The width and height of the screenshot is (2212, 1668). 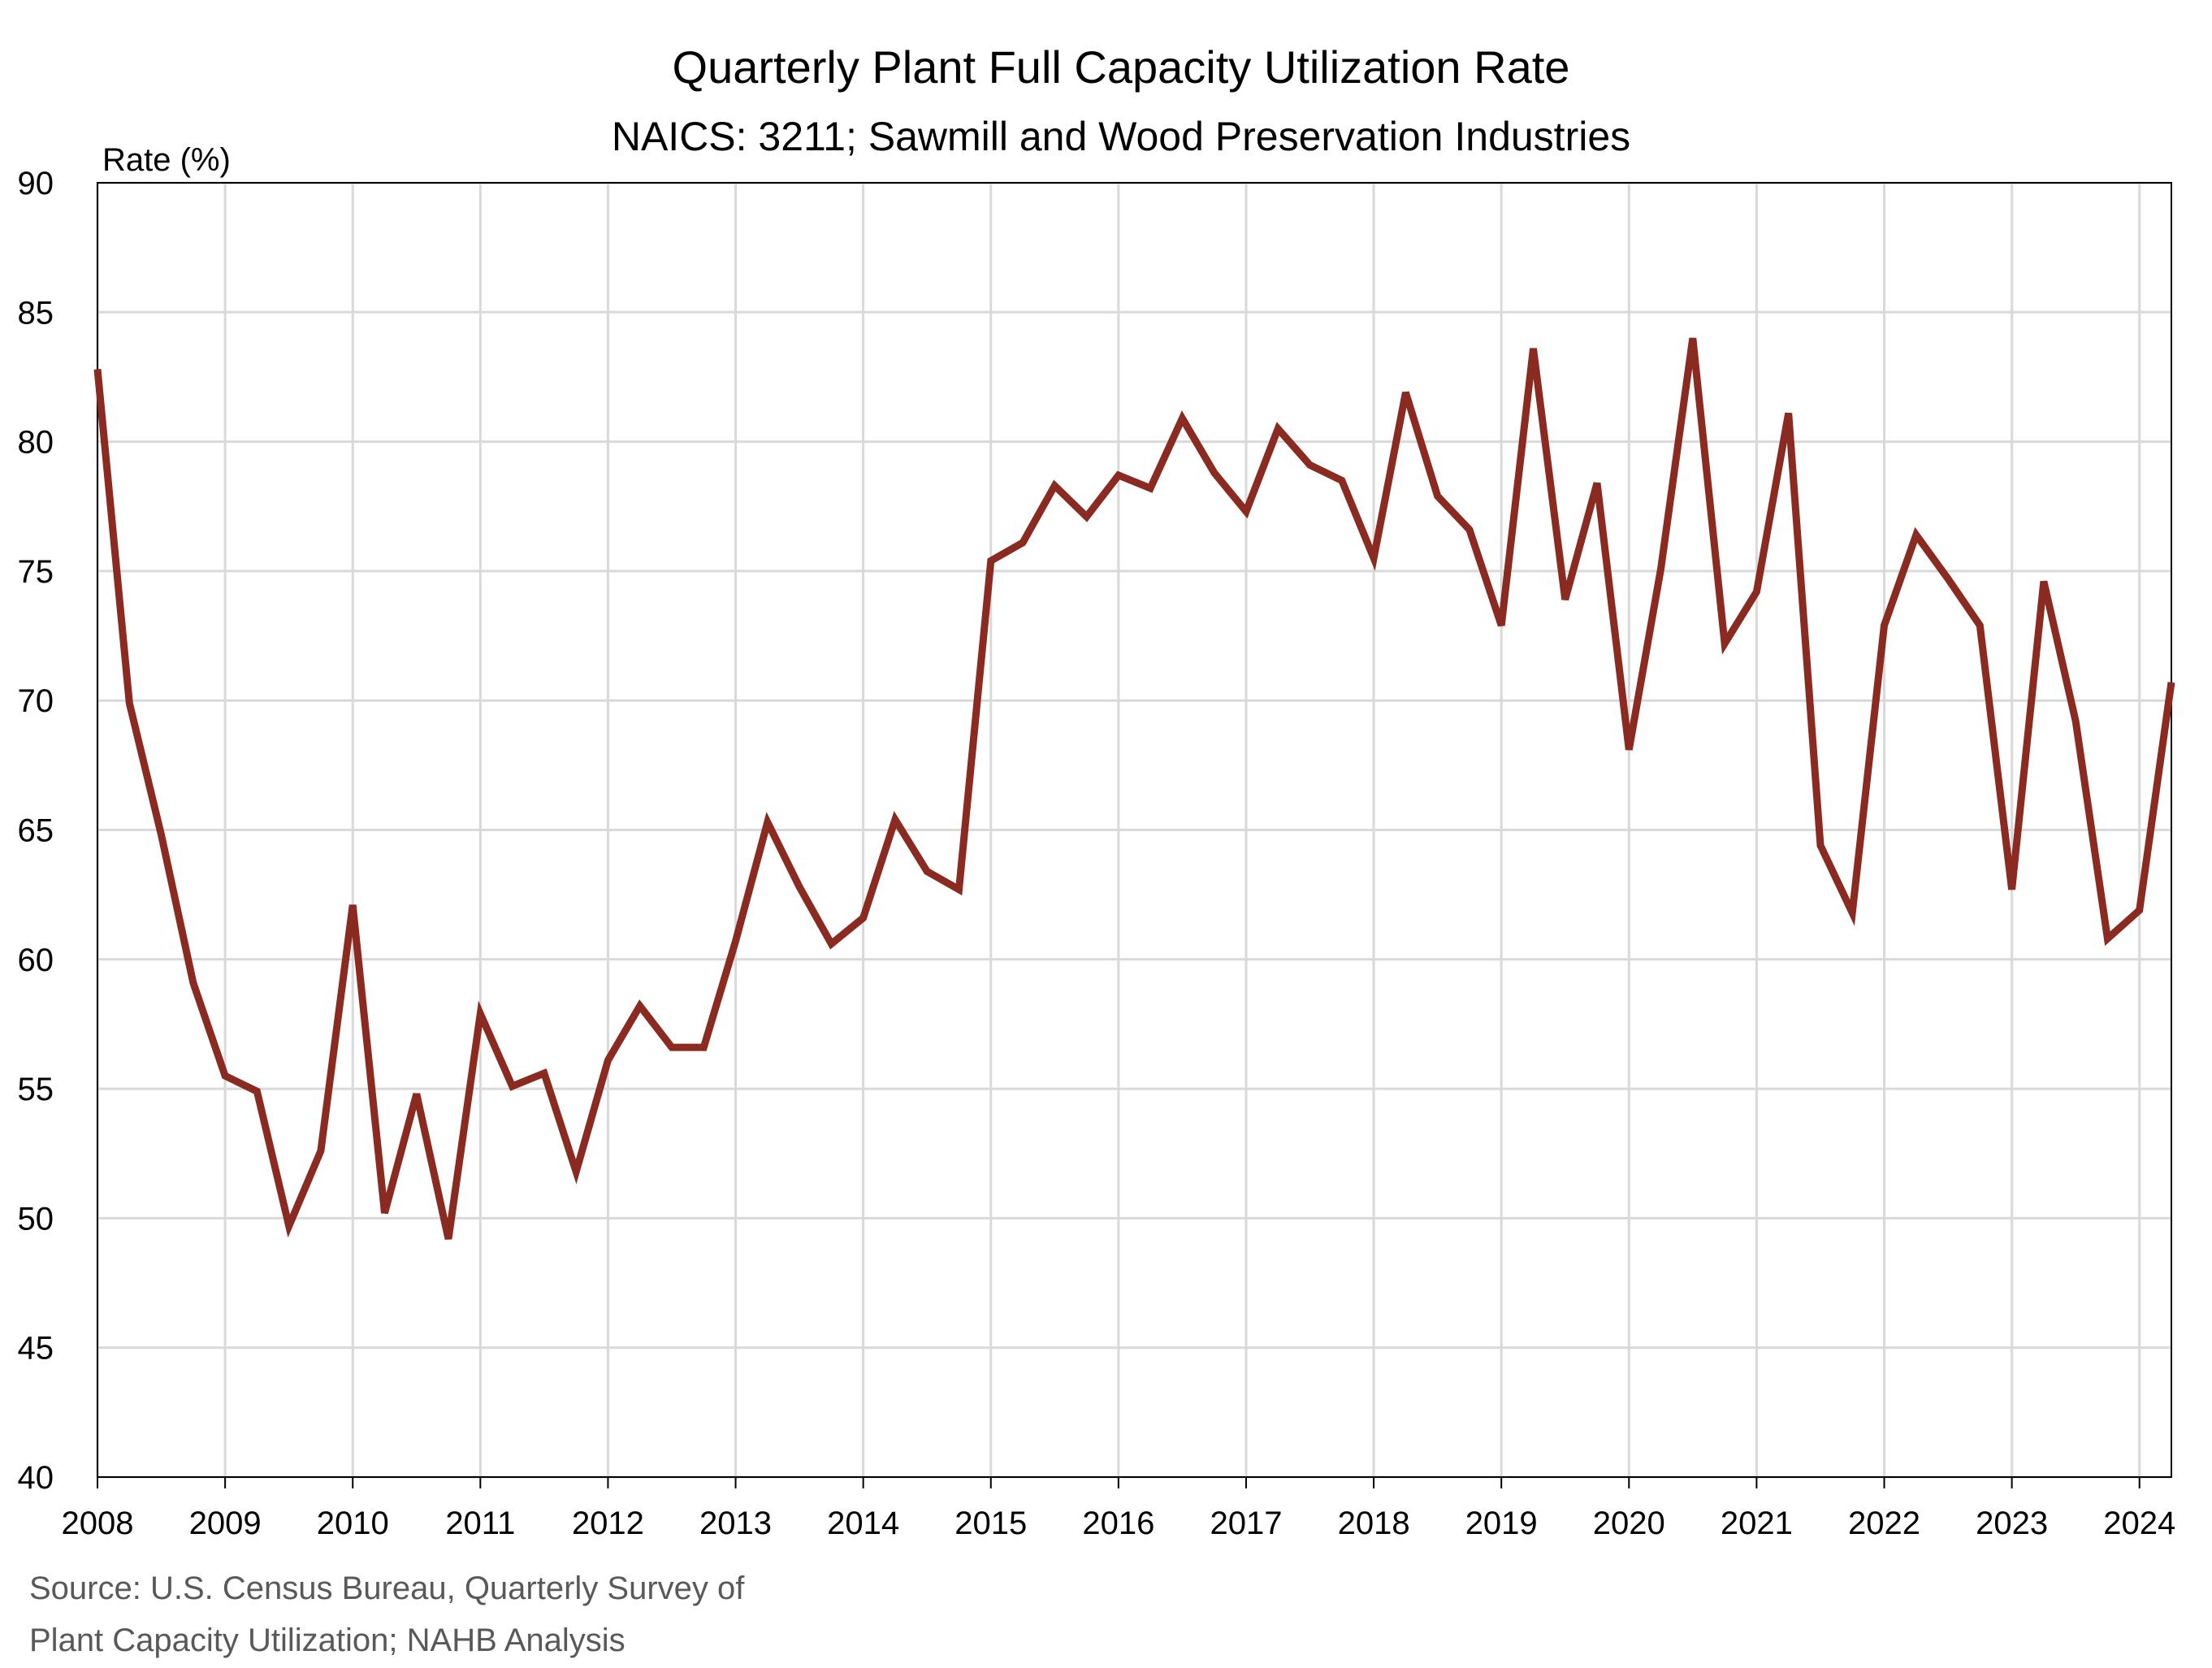 What do you see at coordinates (36, 1478) in the screenshot?
I see `y-tick-label: 40` at bounding box center [36, 1478].